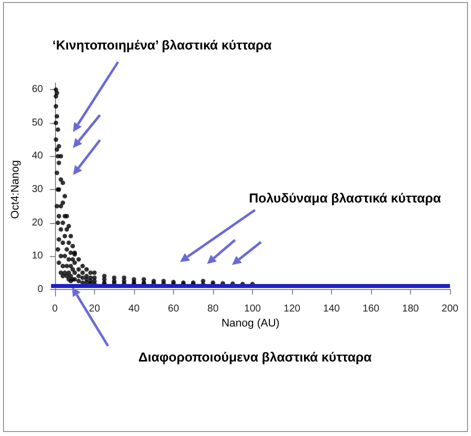 This screenshot has height=436, width=471. What do you see at coordinates (345, 198) in the screenshot?
I see `annotation: Πολυδύναμα βλαστικά κύτταρα` at bounding box center [345, 198].